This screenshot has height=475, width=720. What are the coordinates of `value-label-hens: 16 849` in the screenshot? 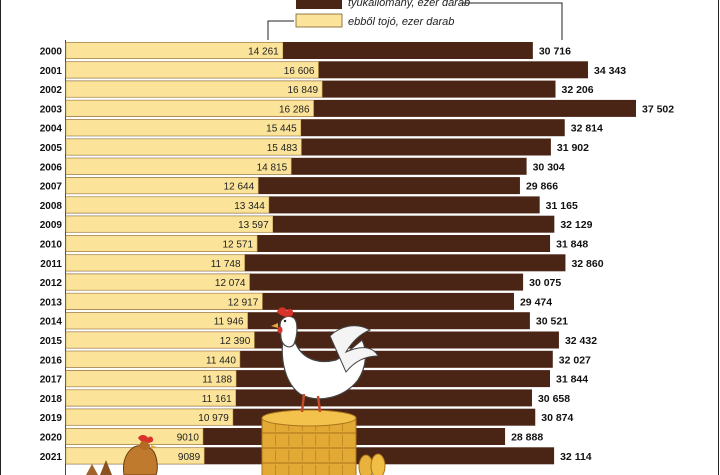 It's located at (302, 90).